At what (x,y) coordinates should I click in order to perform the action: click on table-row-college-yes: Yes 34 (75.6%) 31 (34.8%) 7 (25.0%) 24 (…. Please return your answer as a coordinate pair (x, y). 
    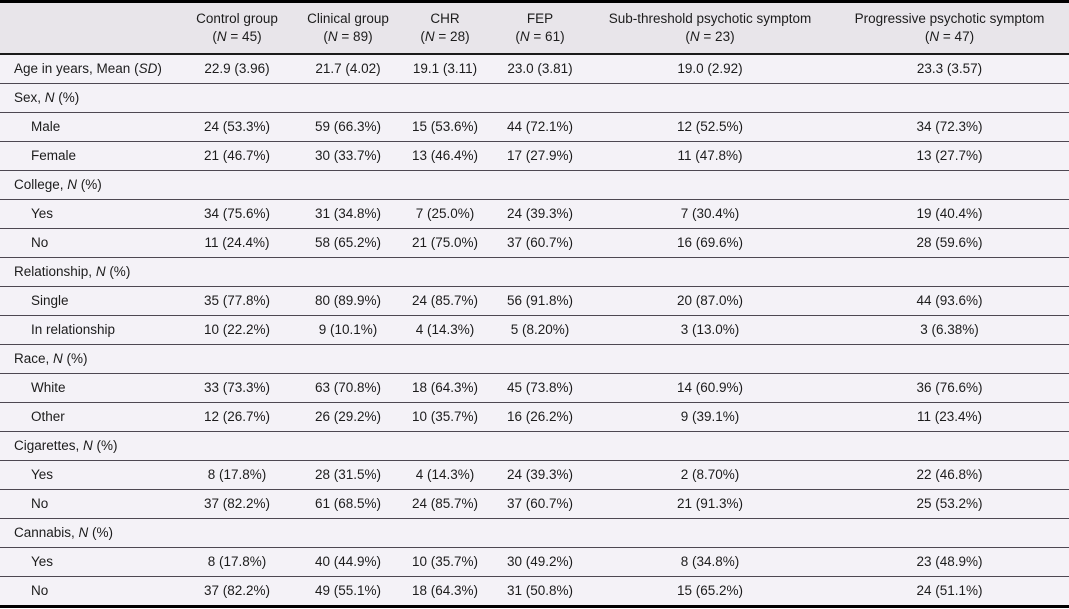
    Looking at the image, I should click on (534, 213).